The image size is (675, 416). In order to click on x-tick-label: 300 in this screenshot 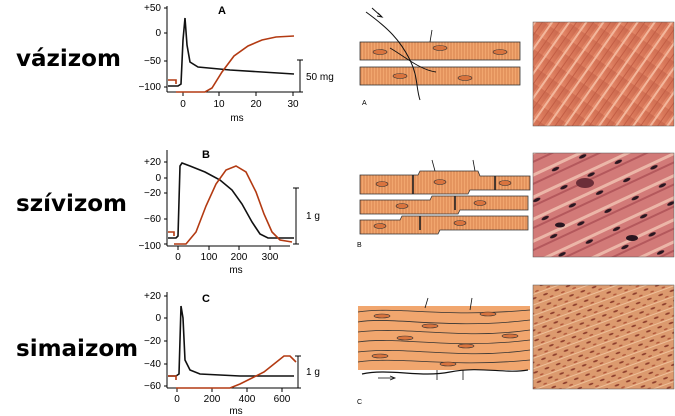, I will do `click(270, 257)`.